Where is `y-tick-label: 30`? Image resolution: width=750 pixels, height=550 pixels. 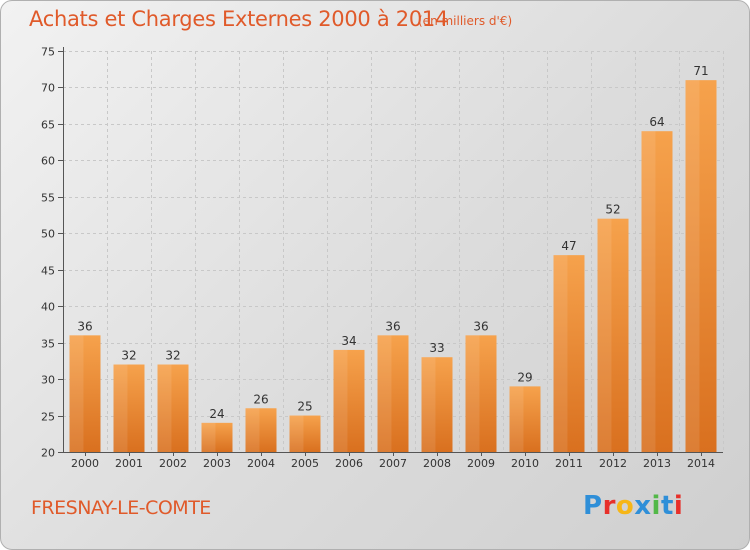 y-tick-label: 30 is located at coordinates (48, 380).